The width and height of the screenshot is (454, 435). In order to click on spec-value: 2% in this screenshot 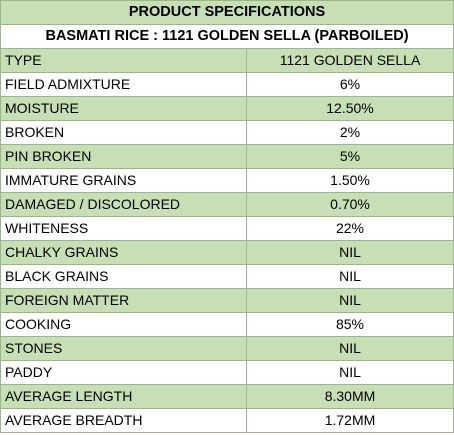, I will do `click(349, 132)`.